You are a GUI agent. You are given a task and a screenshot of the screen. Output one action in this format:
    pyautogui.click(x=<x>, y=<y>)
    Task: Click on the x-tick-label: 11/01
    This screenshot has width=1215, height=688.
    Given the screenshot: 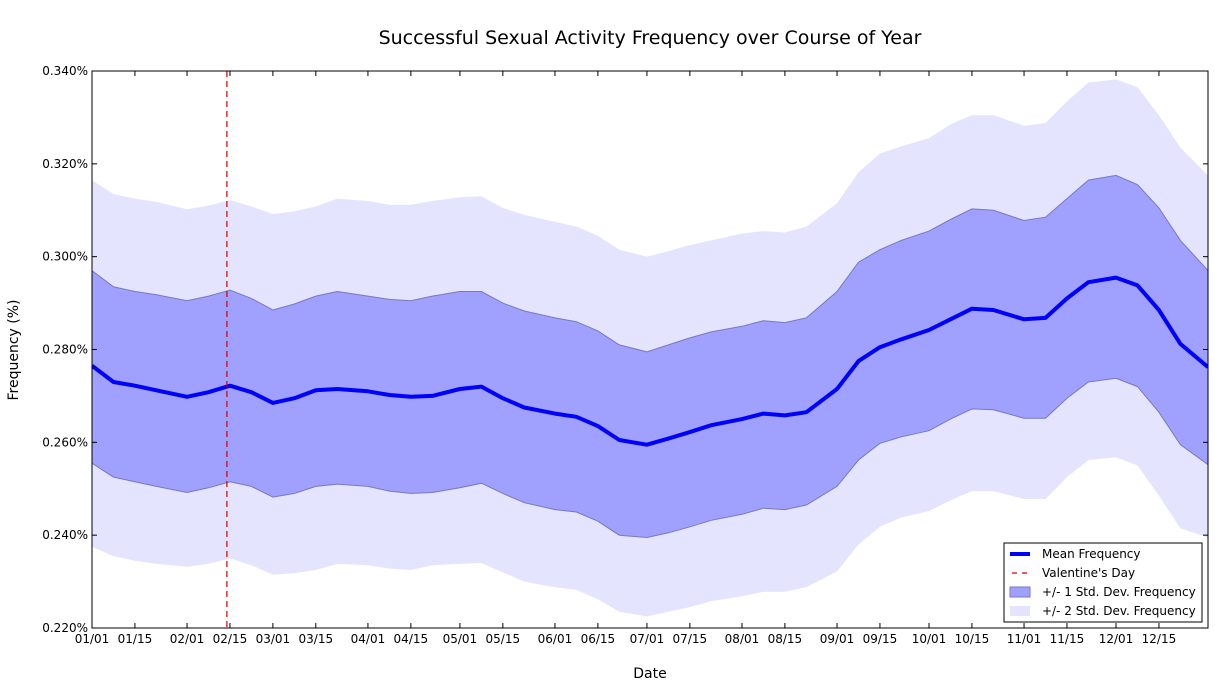 What is the action you would take?
    pyautogui.click(x=1024, y=639)
    